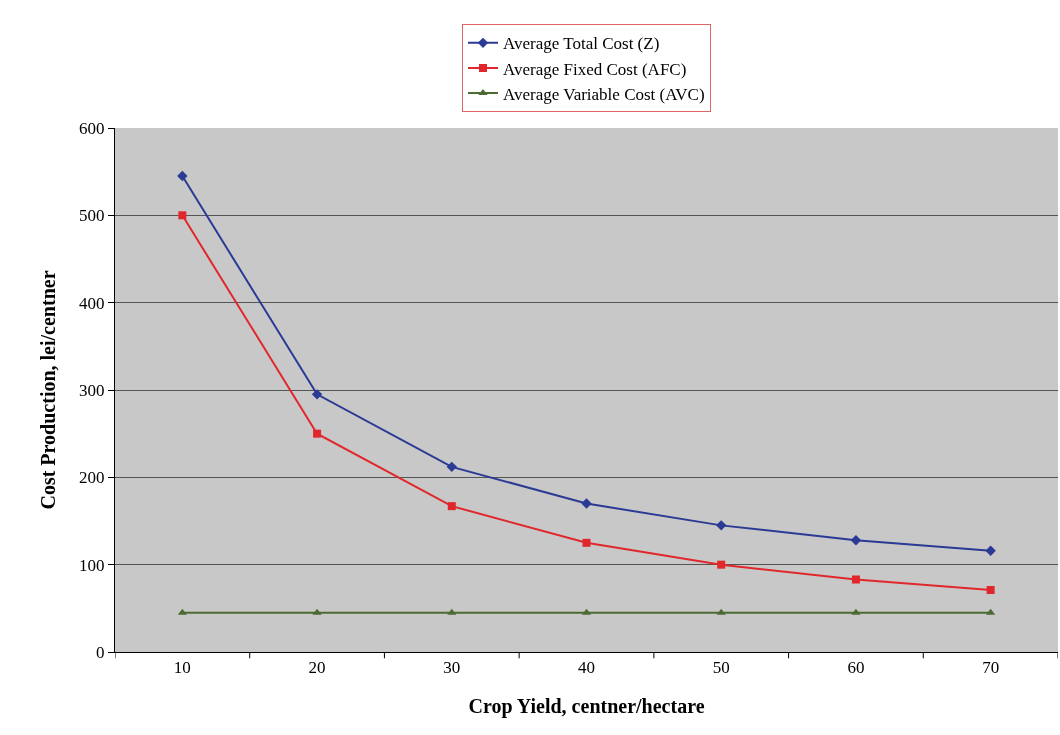  I want to click on x-tick-label: 40, so click(586, 668).